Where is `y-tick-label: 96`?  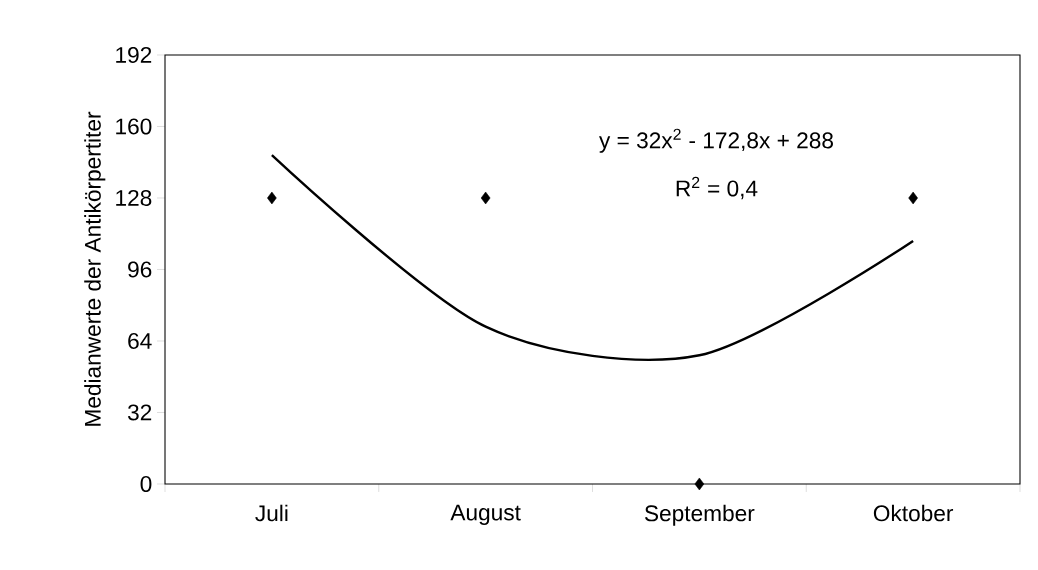 y-tick-label: 96 is located at coordinates (140, 269).